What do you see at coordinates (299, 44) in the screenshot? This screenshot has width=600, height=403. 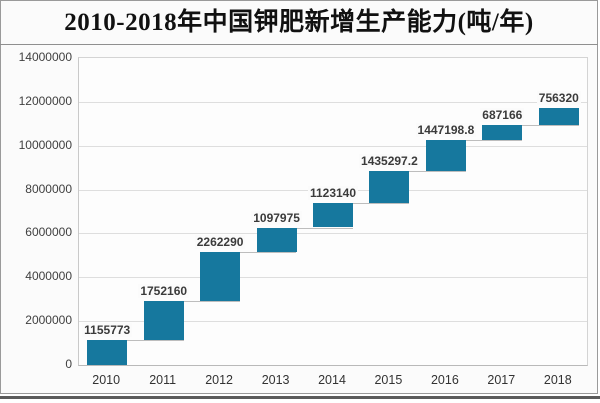 I see `title-divider` at bounding box center [299, 44].